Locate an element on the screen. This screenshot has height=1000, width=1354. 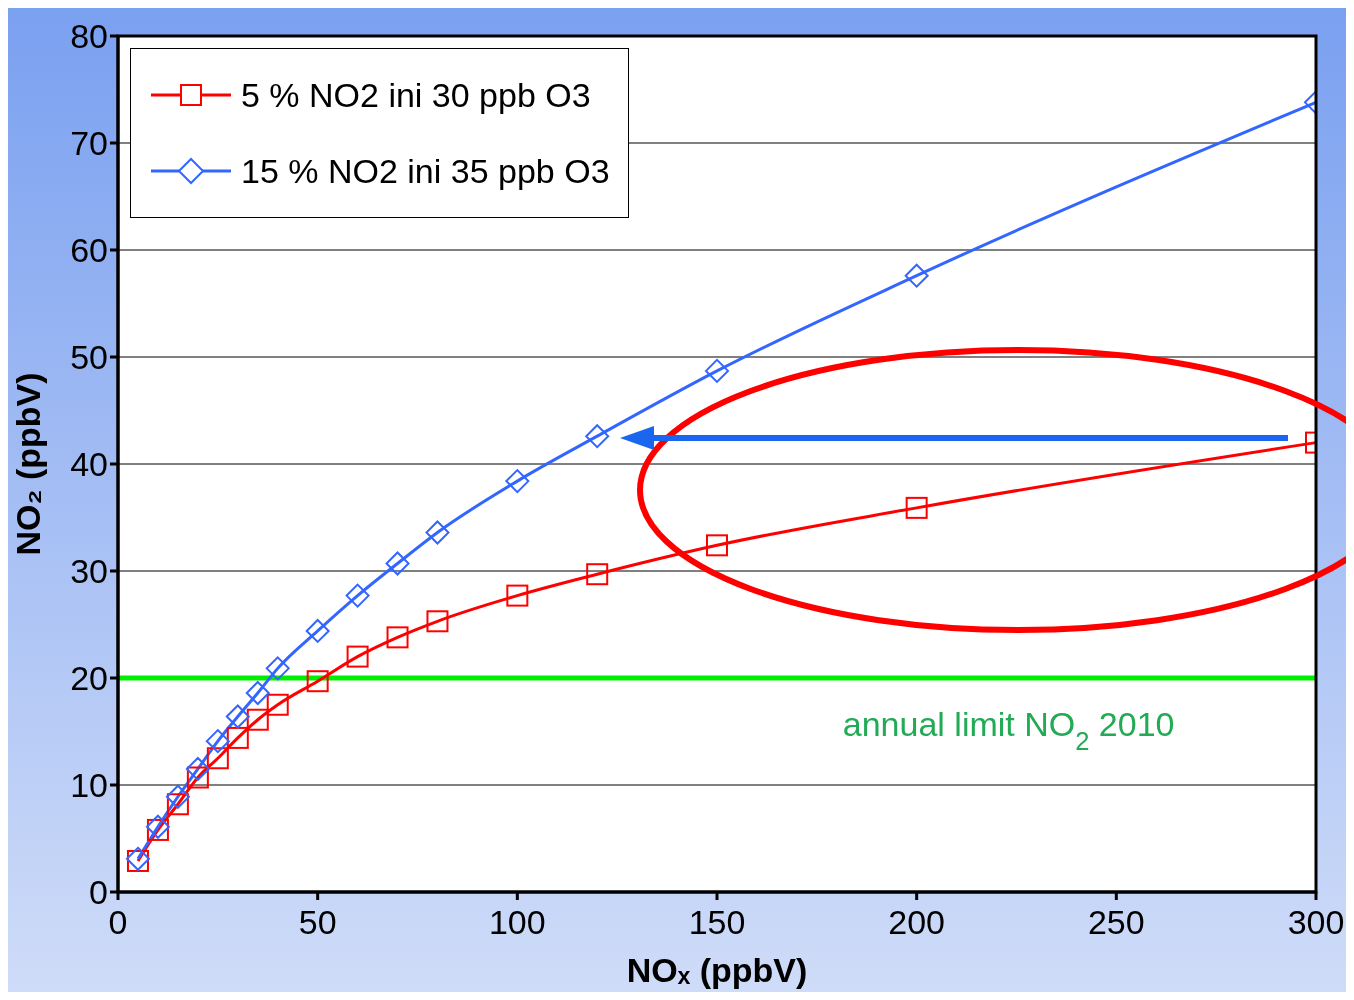
x-axis-title: NOₓ (ppbV) is located at coordinates (717, 970).